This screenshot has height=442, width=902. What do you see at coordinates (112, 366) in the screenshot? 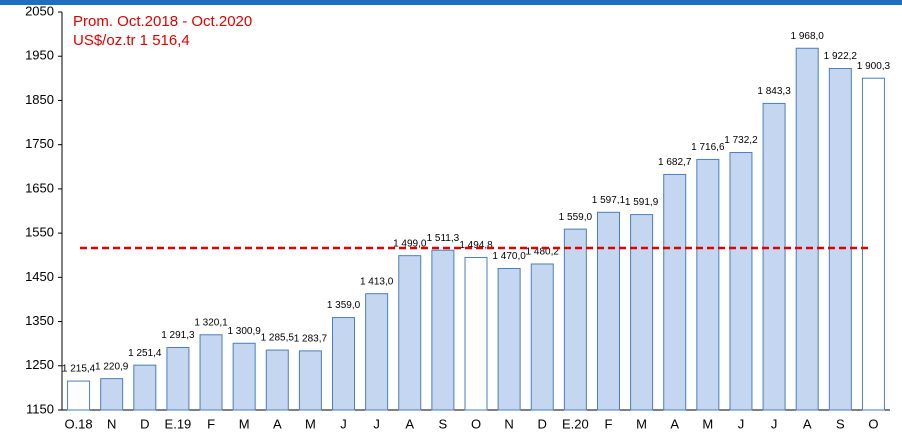
I see `value-label: 1 220,9` at bounding box center [112, 366].